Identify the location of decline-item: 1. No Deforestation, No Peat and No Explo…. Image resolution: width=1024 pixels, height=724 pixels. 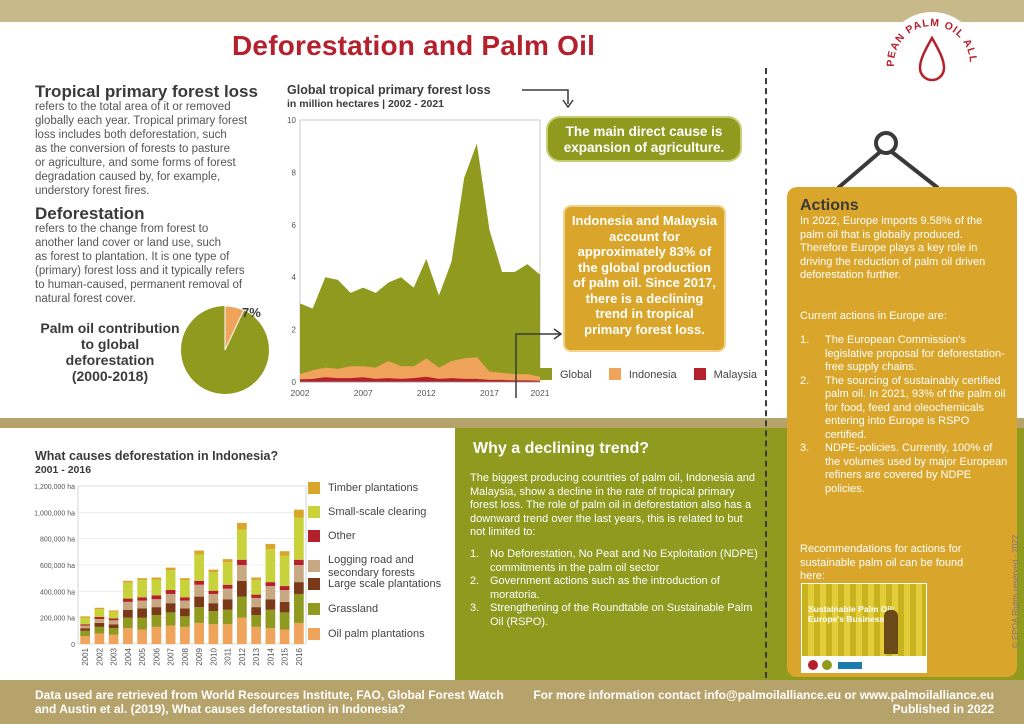
(616, 561).